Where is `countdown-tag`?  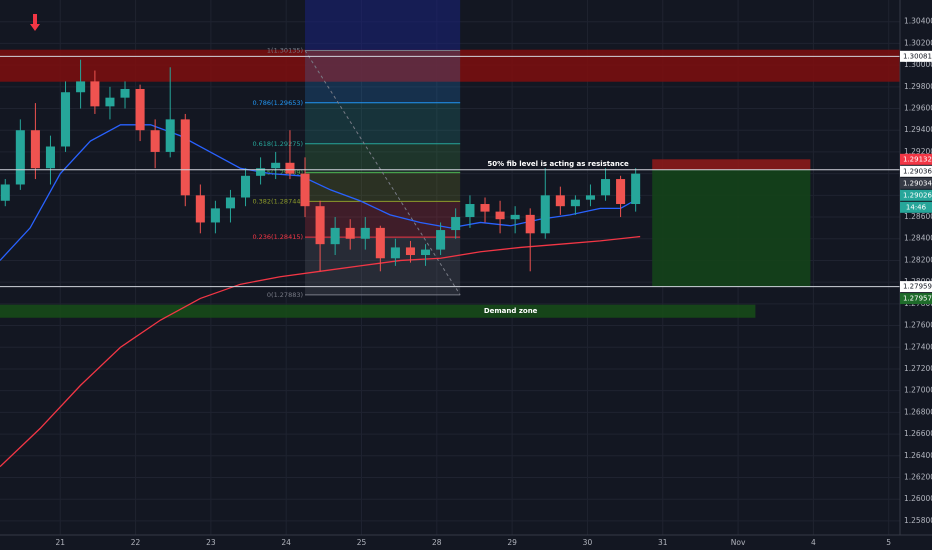
countdown-tag is located at coordinates (916, 207).